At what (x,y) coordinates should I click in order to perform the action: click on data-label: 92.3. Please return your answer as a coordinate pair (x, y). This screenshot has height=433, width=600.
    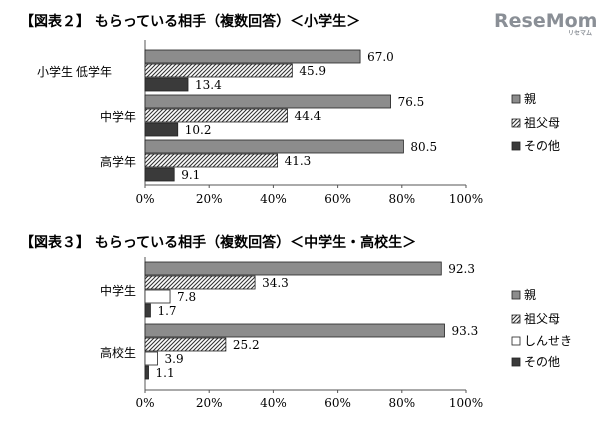
    Looking at the image, I should click on (461, 269).